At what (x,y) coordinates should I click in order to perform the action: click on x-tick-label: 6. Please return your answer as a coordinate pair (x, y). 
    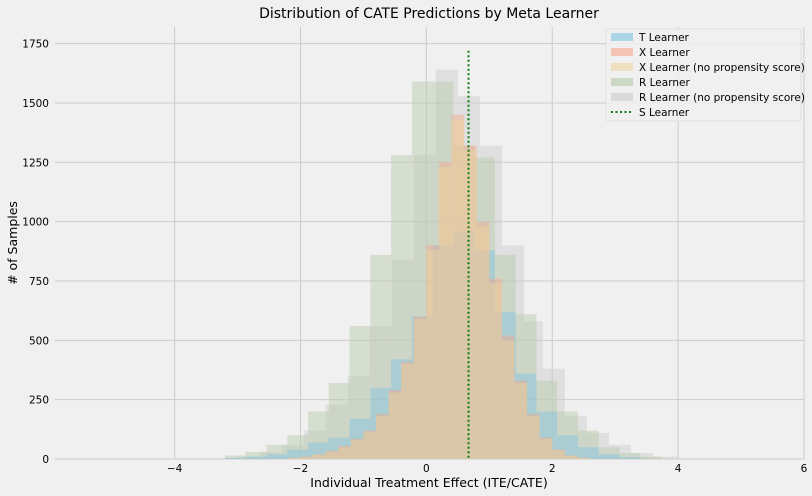
    Looking at the image, I should click on (804, 469).